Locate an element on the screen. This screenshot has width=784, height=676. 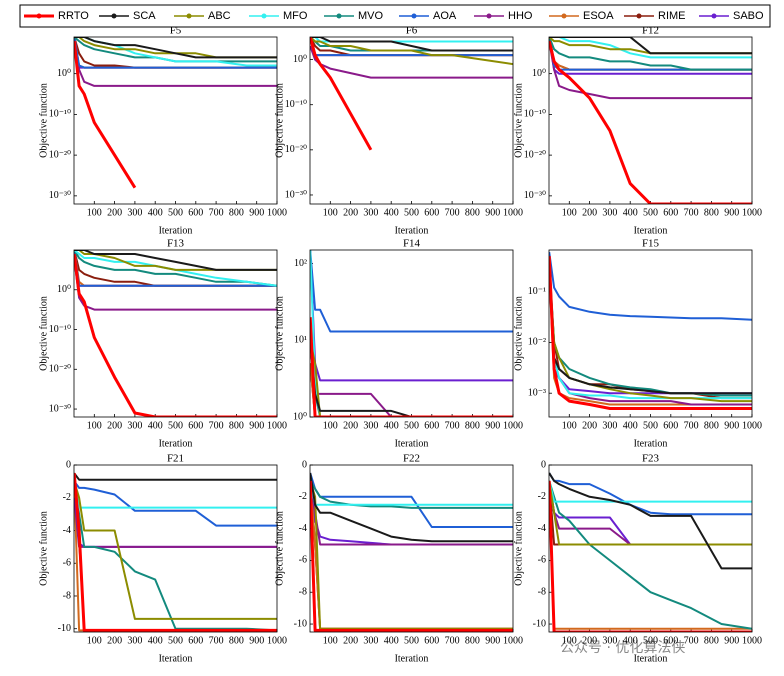
x-tick-label: 300 is located at coordinates (370, 425).